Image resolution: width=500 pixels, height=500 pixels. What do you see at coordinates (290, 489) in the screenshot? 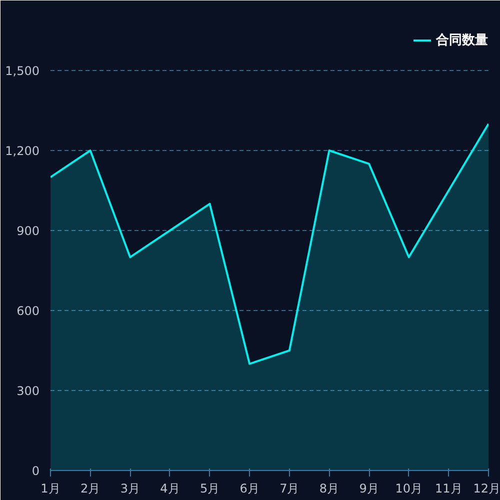
I see `x-tick-label: 7月` at bounding box center [290, 489].